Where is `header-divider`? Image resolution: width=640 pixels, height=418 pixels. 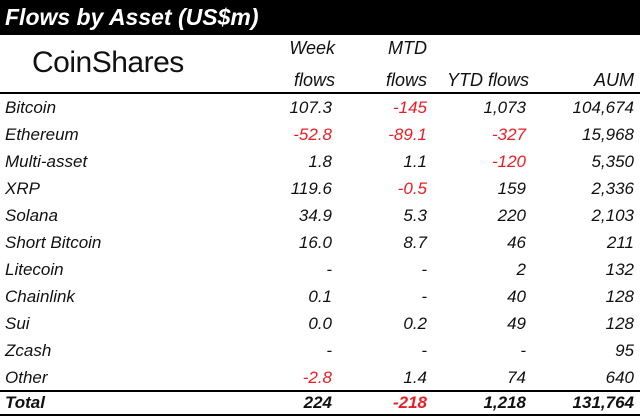 header-divider is located at coordinates (320, 93).